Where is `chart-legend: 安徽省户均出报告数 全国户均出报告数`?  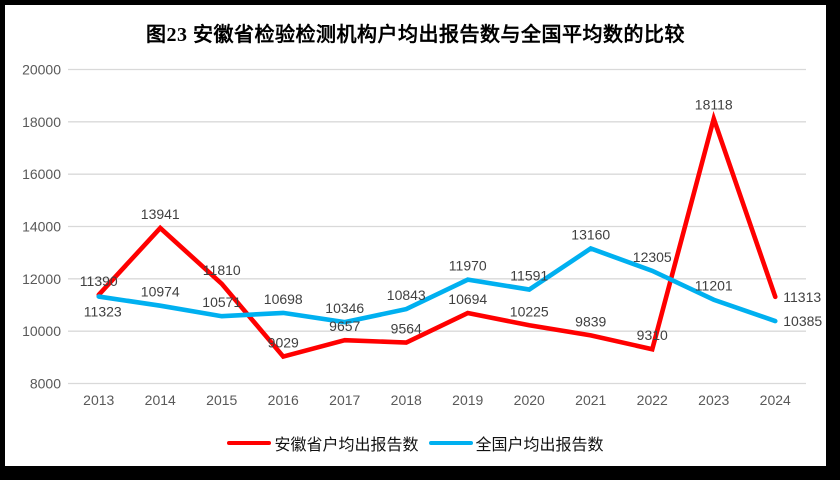
chart-legend: 安徽省户均出报告数 全国户均出报告数 is located at coordinates (415, 443).